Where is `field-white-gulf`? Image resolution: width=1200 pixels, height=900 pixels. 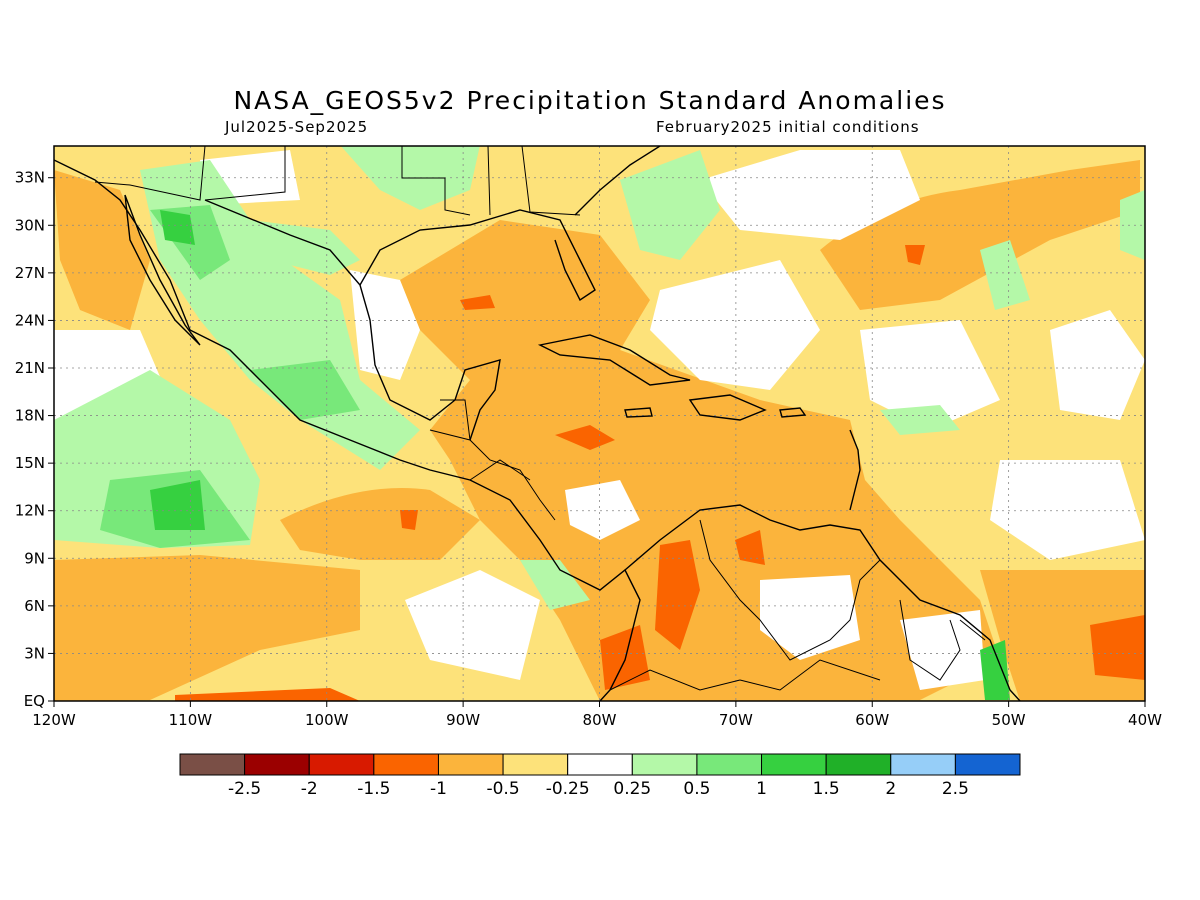
field-white-gulf is located at coordinates (385, 325).